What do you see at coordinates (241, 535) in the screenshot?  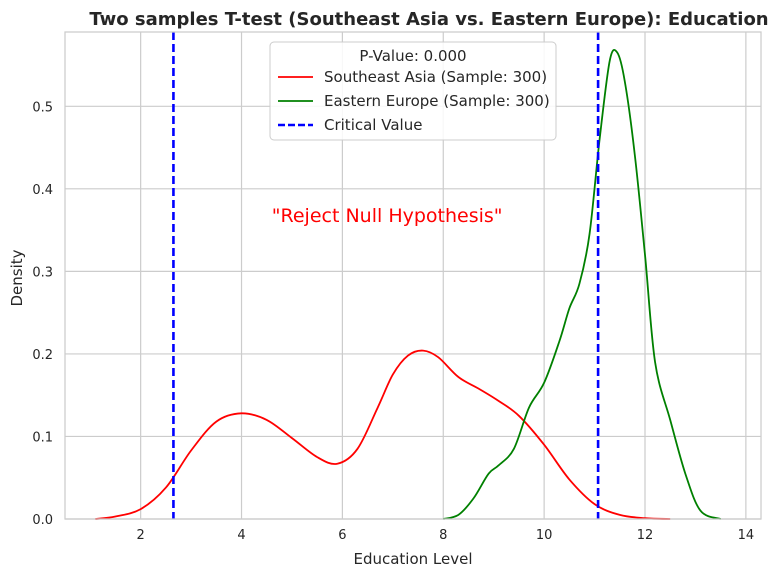 I see `x-tick-label: 4` at bounding box center [241, 535].